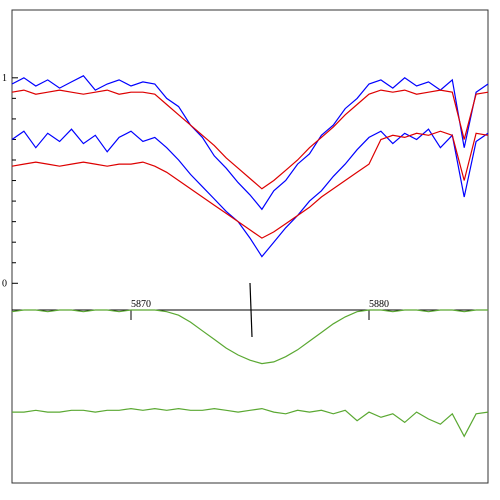 The height and width of the screenshot is (500, 500). What do you see at coordinates (4, 283) in the screenshot?
I see `y-tick-label: 0` at bounding box center [4, 283].